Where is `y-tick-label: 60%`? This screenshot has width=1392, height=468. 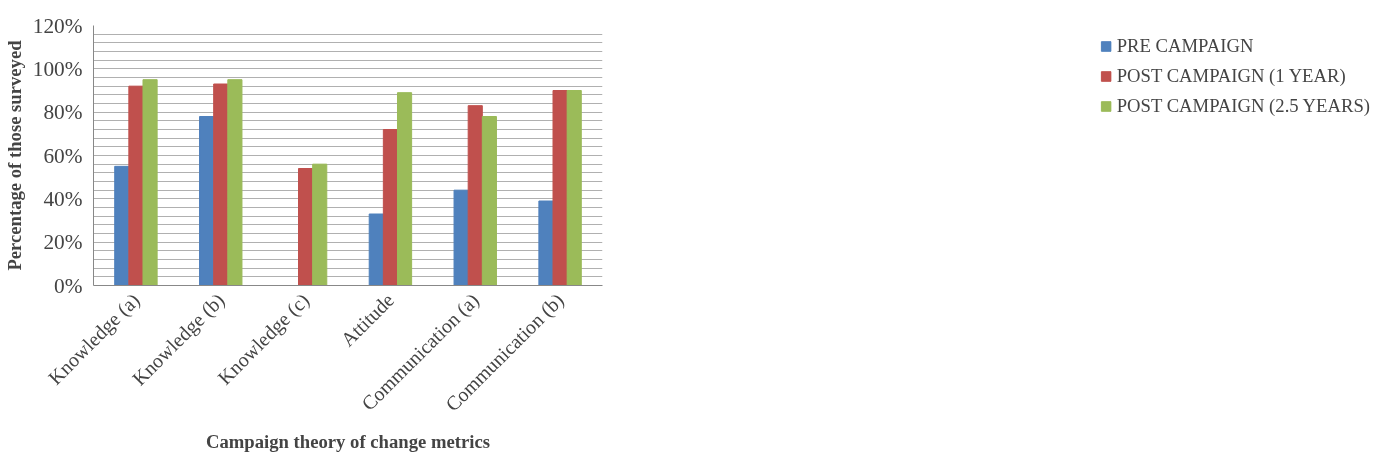
y-tick-label: 60% is located at coordinates (63, 155).